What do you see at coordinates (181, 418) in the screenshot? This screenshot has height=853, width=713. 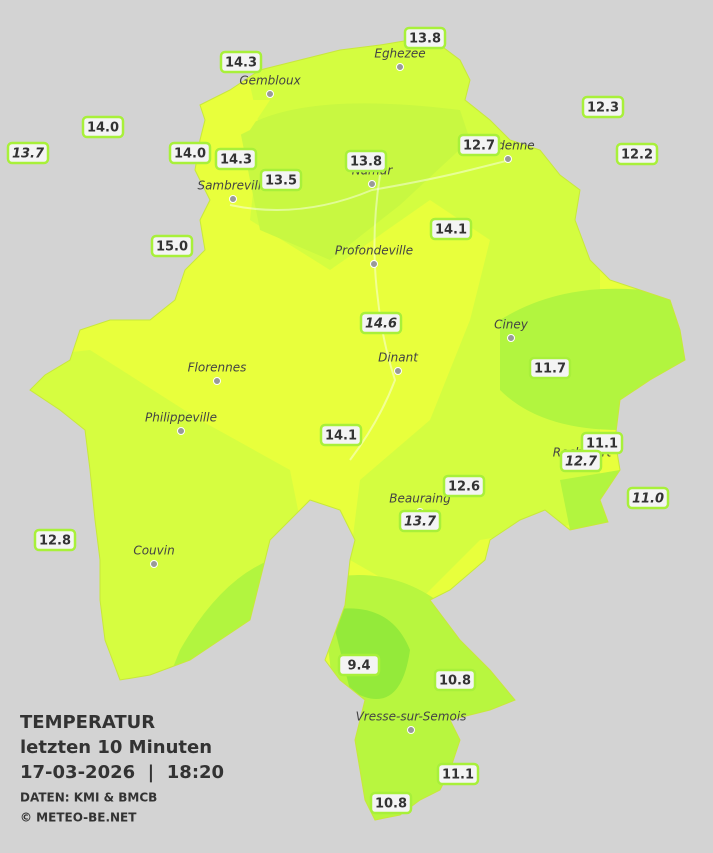 I see `city-label: Philippeville` at bounding box center [181, 418].